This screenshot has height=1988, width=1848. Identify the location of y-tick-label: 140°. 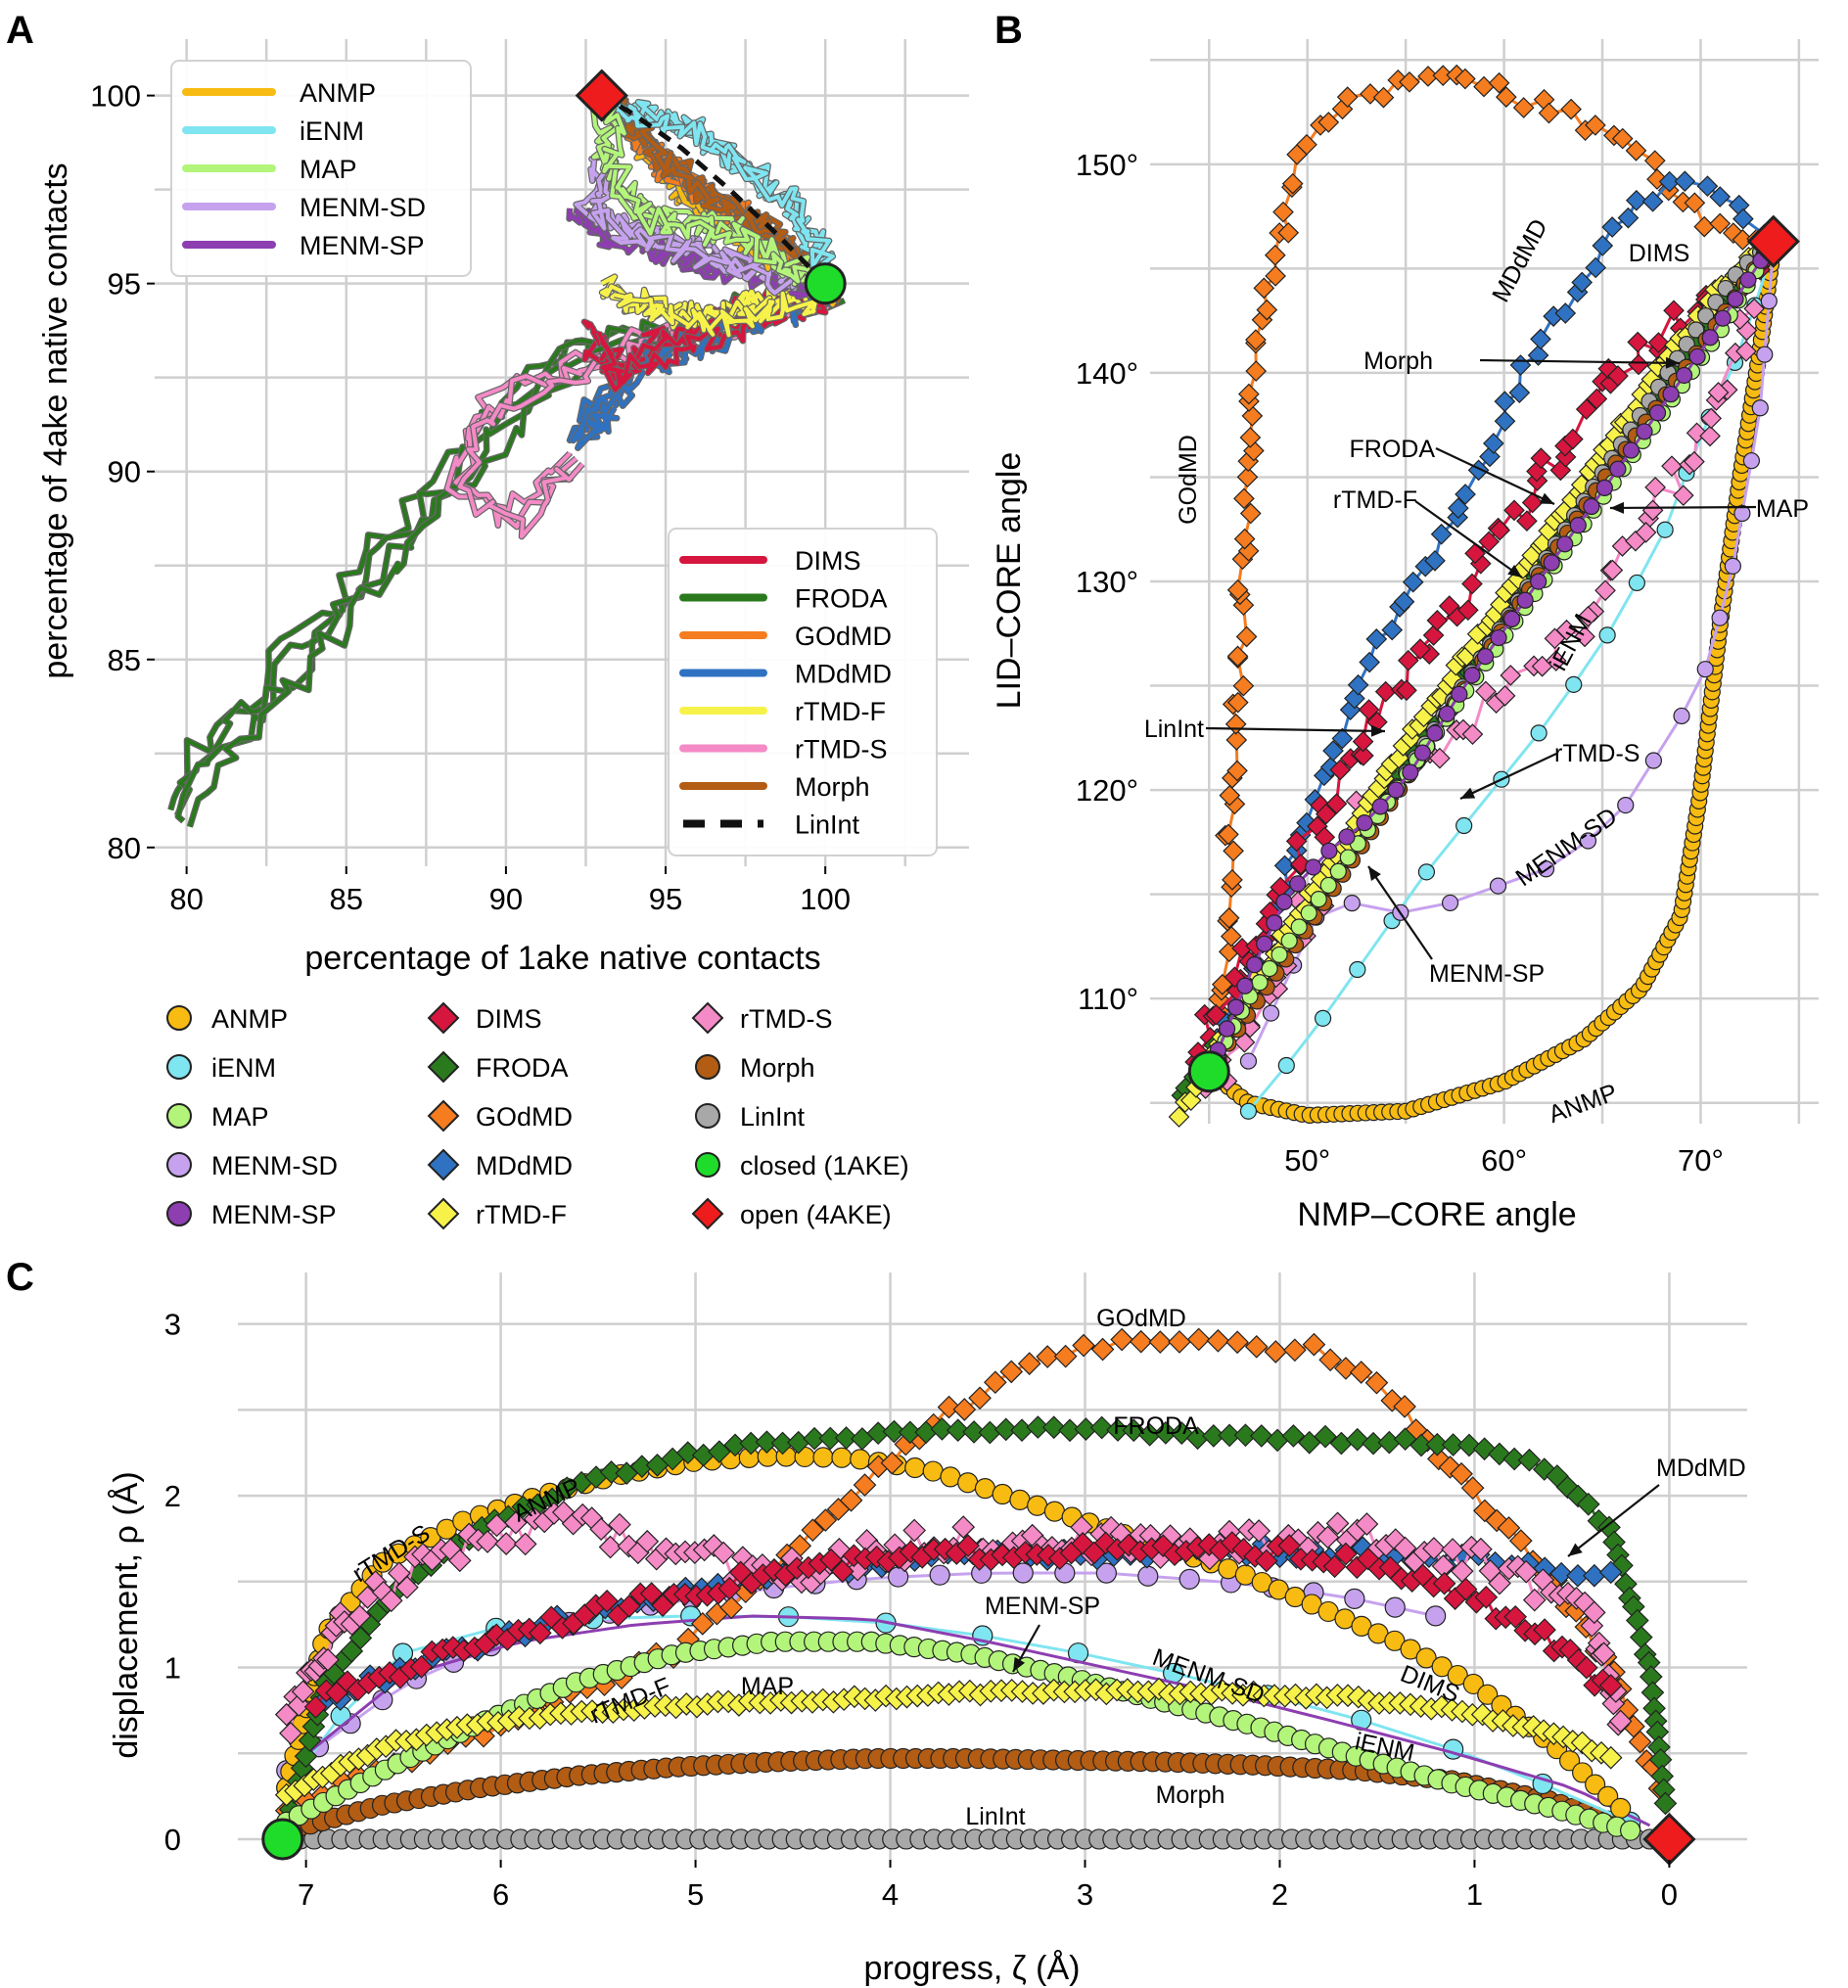
(1107, 373).